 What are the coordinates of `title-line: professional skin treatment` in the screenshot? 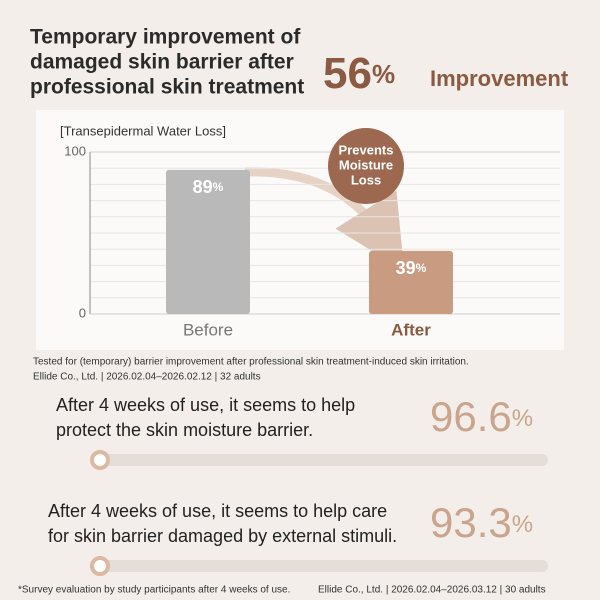 It's located at (167, 87).